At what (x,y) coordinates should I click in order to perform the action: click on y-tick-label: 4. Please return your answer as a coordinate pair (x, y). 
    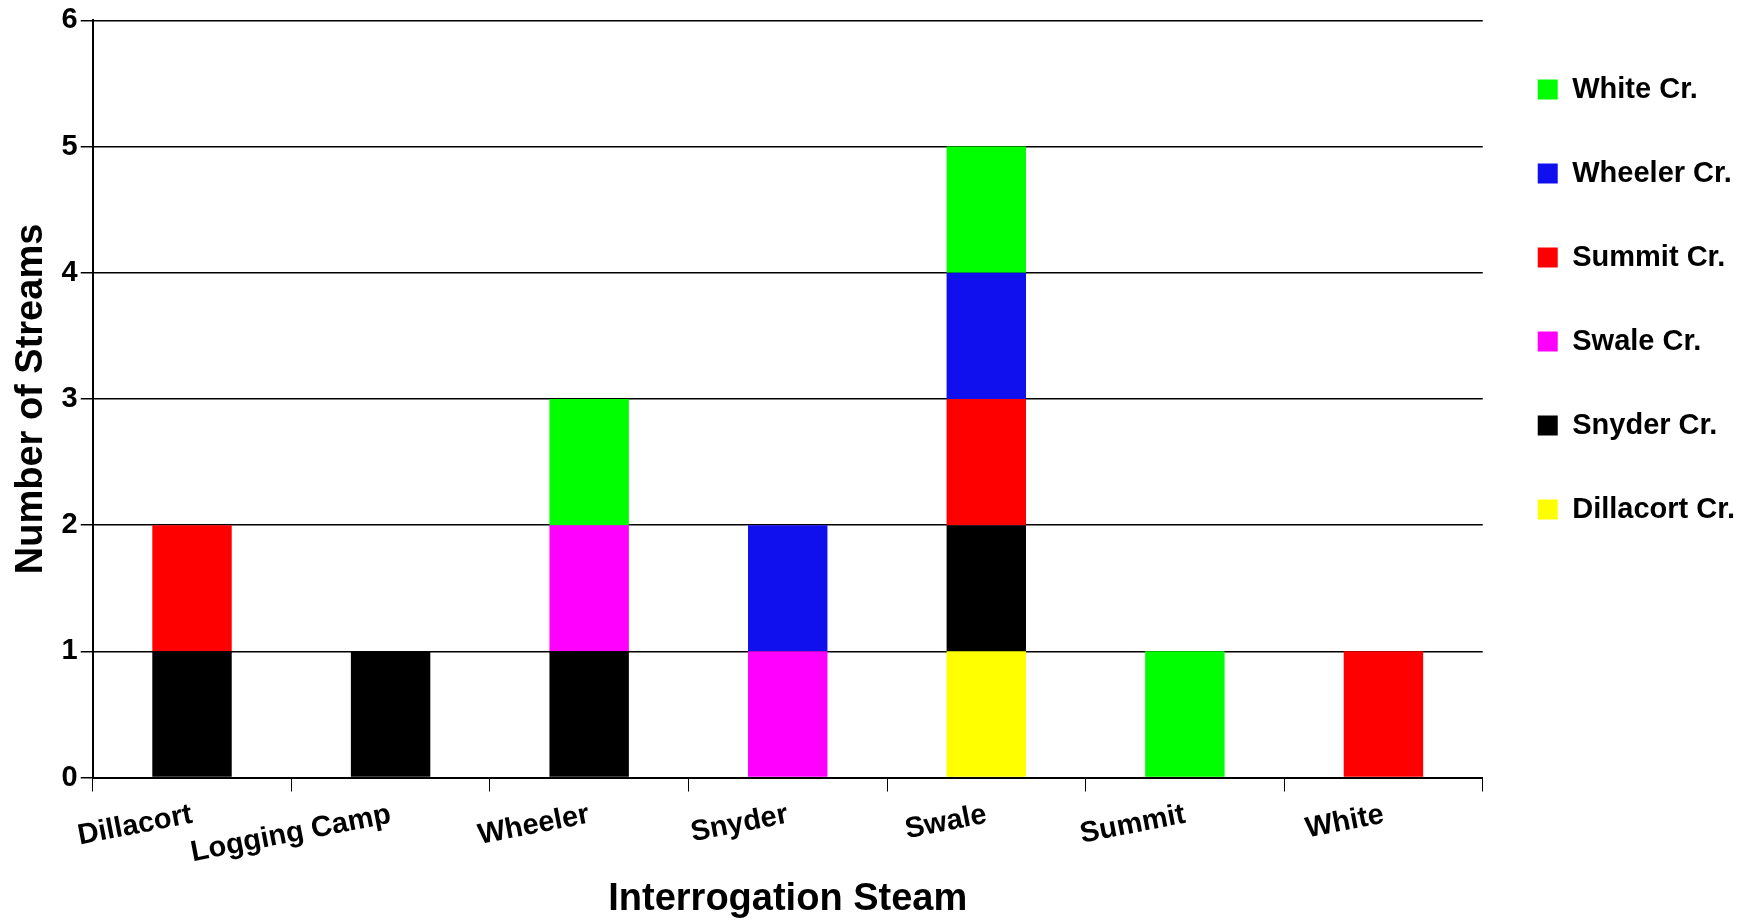
    Looking at the image, I should click on (69, 270).